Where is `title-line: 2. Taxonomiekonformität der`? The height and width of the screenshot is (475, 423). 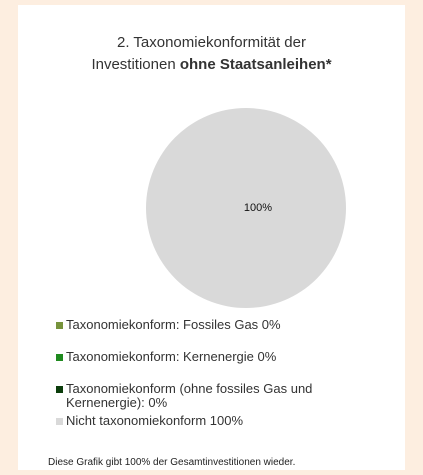 title-line: 2. Taxonomiekonformität der is located at coordinates (211, 42).